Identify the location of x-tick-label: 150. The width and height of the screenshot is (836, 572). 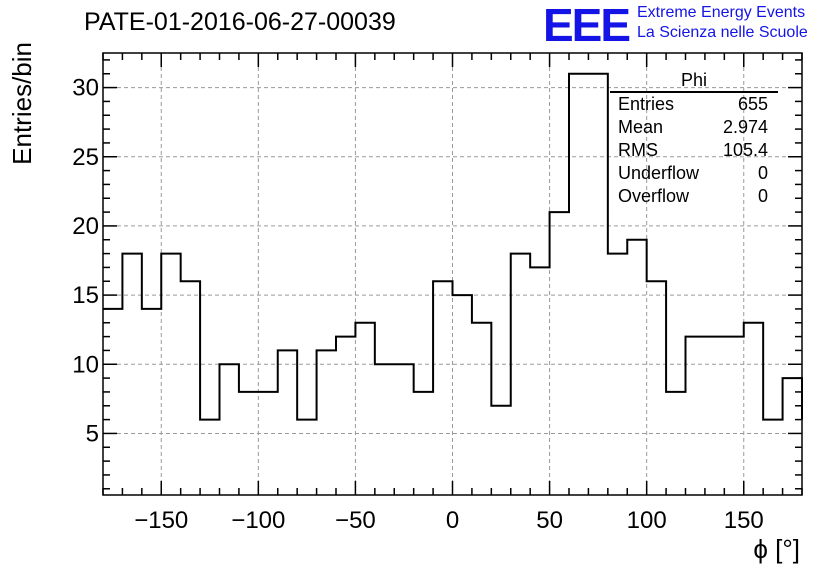
(744, 520).